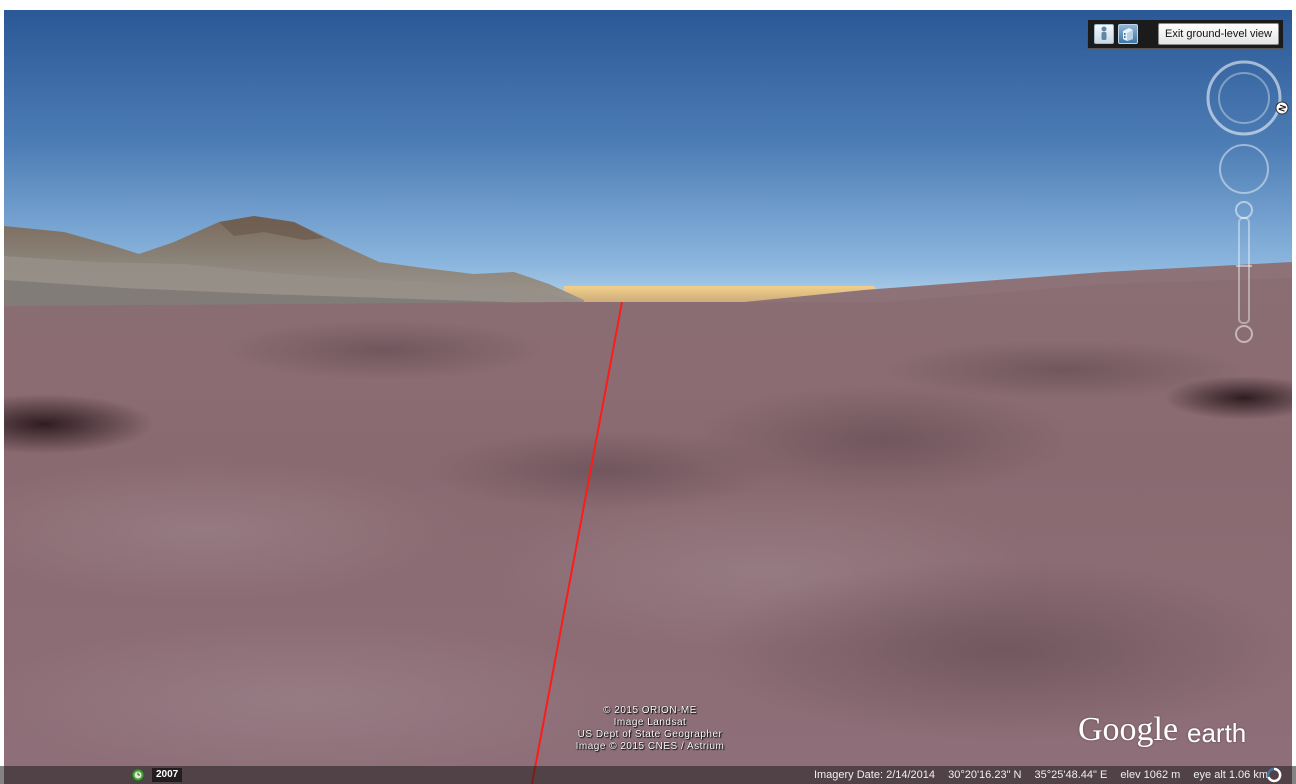  Describe the element at coordinates (1071, 775) in the screenshot. I see `longitude-readout: 35°25'48.44" E` at that location.